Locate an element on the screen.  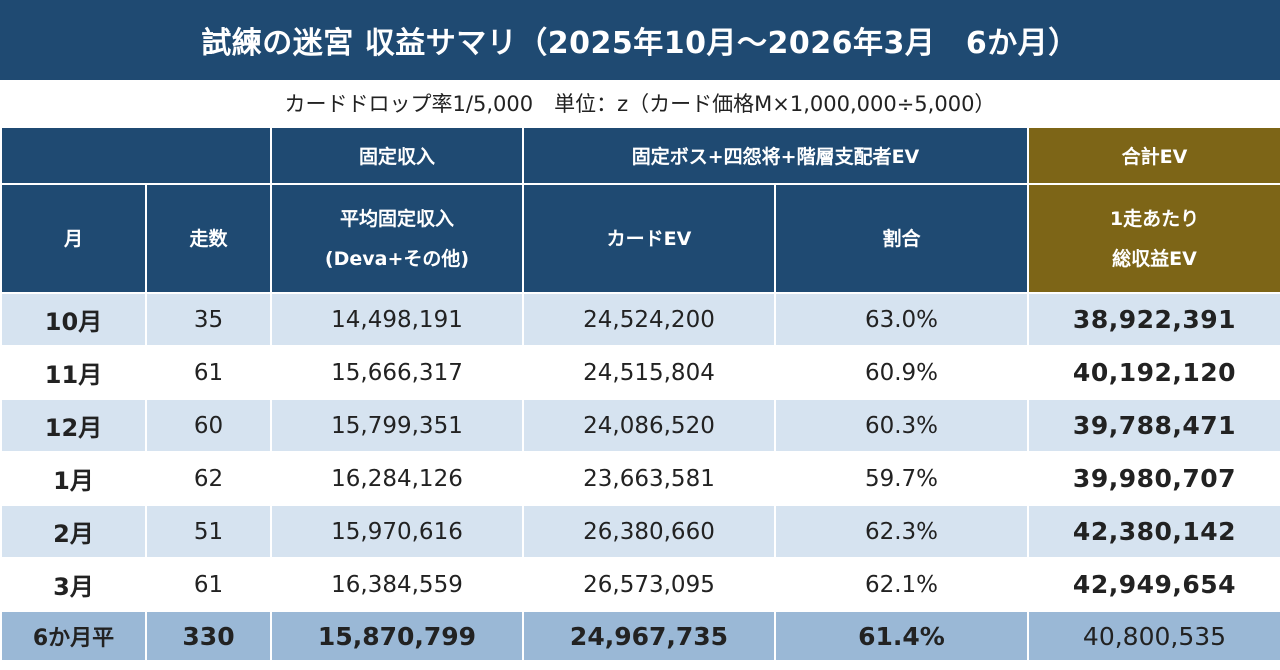
row-card-ev: 24,524,200 is located at coordinates (649, 319).